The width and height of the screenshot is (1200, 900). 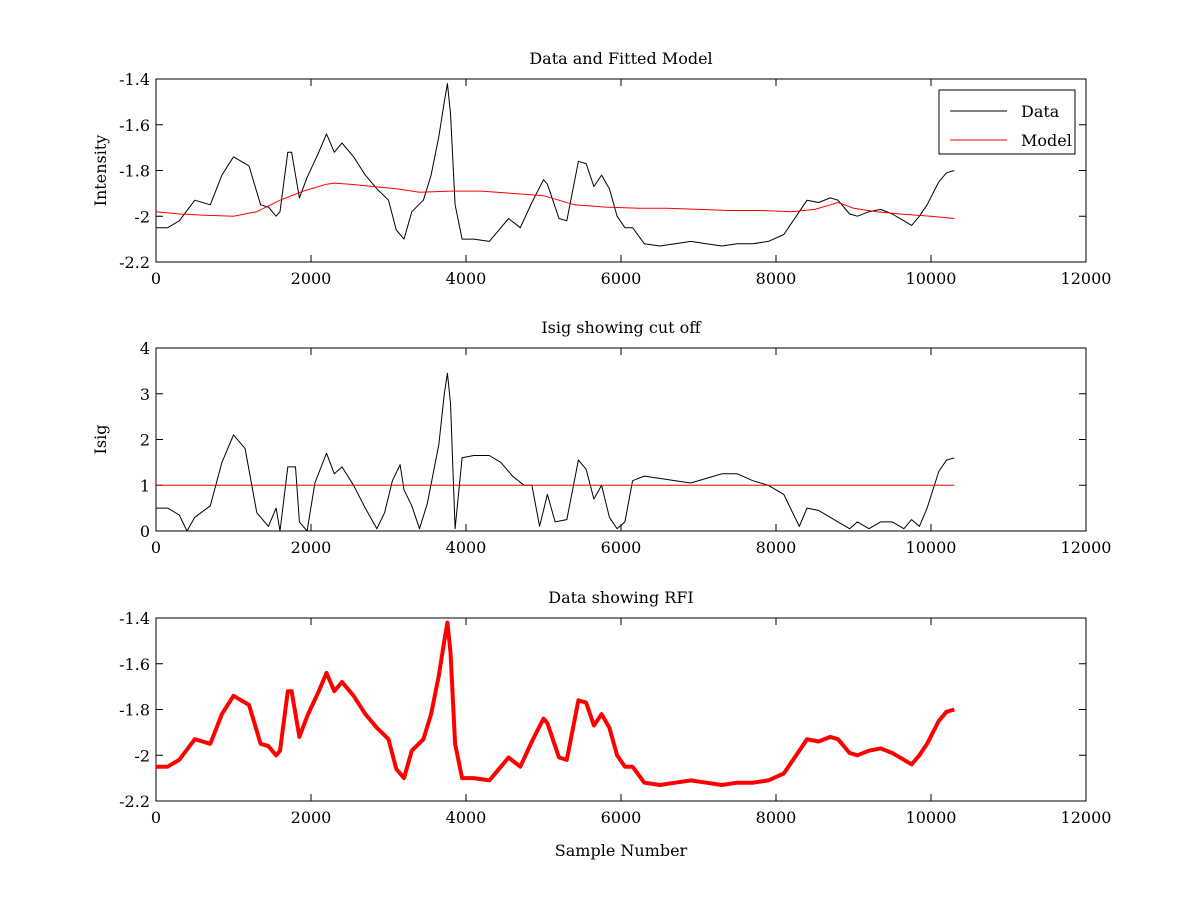 What do you see at coordinates (145, 348) in the screenshot?
I see `y-tick-label: 4` at bounding box center [145, 348].